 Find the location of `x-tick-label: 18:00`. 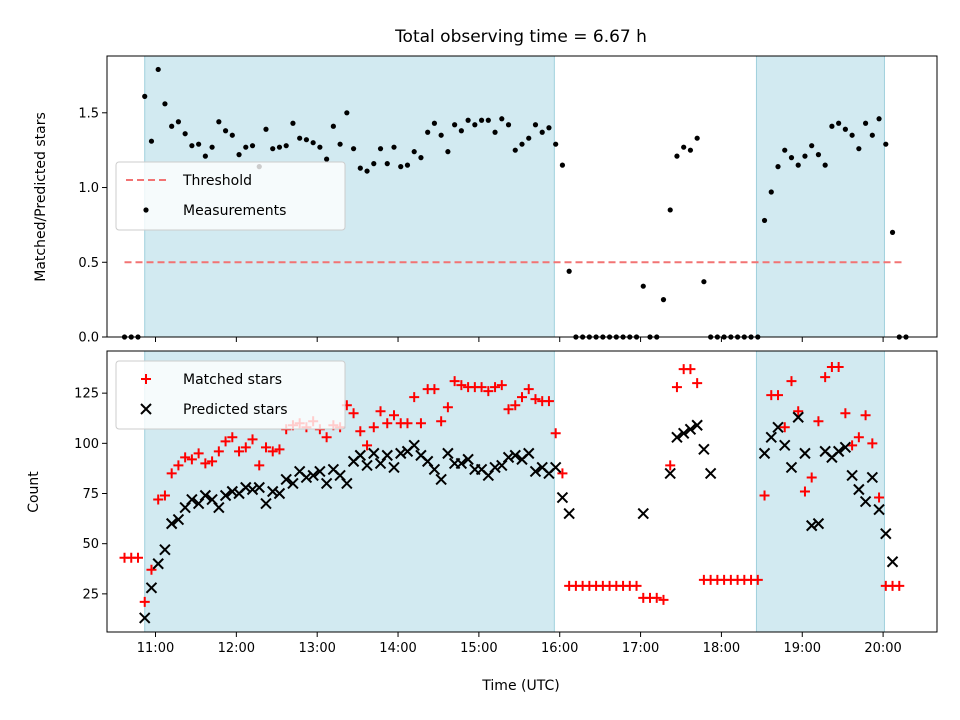

x-tick-label: 18:00 is located at coordinates (721, 648).